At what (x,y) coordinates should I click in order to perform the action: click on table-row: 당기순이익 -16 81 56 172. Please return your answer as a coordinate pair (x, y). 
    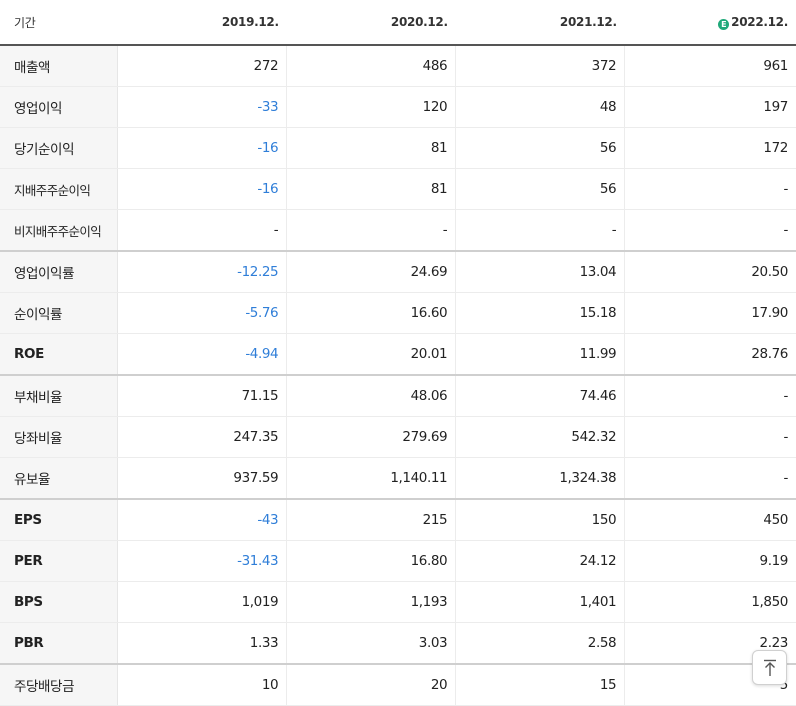
    Looking at the image, I should click on (398, 148).